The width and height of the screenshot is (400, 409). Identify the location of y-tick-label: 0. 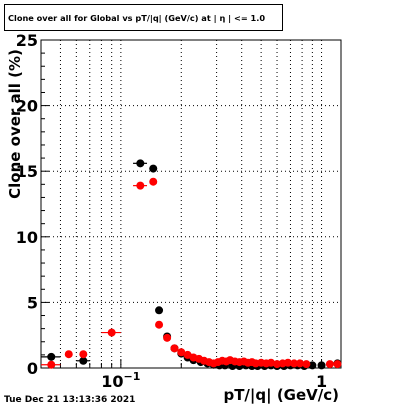
(32, 368).